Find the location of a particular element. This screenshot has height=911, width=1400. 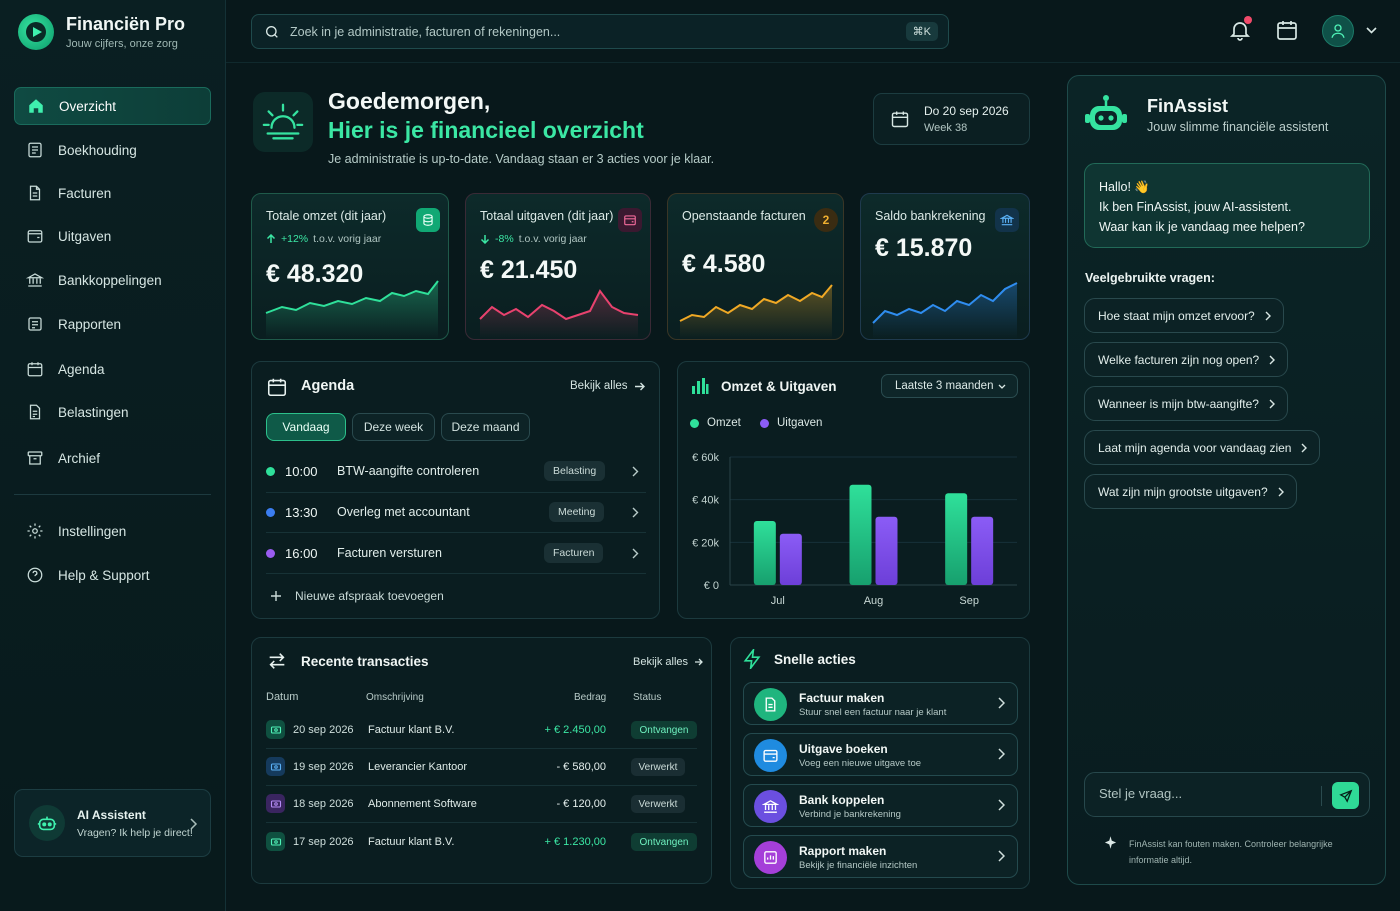

faq-question-button: Wanneer is mijn btw-aangifte? is located at coordinates (1186, 403).